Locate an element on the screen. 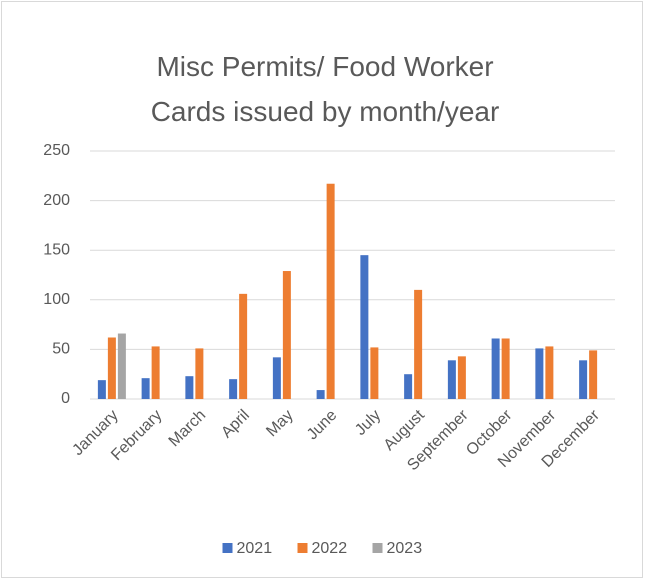 This screenshot has width=651, height=585. y-tick-label: 0 is located at coordinates (65, 398).